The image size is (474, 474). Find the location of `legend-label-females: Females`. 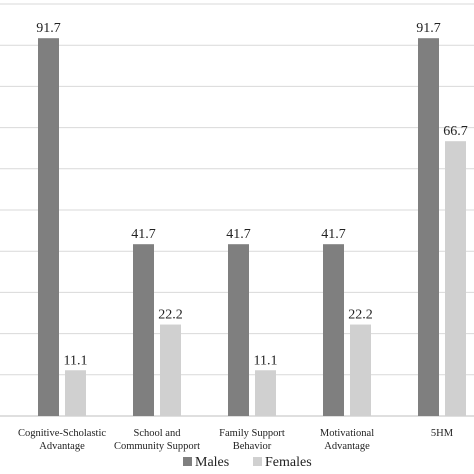

legend-label-females: Females is located at coordinates (288, 462).